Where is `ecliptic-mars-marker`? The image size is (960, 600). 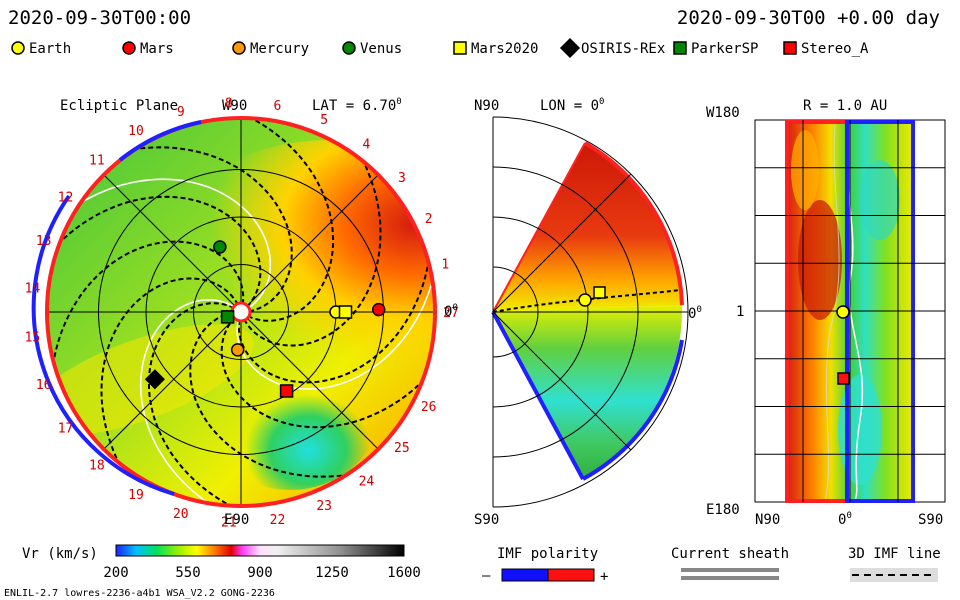 ecliptic-mars-marker is located at coordinates (378, 309).